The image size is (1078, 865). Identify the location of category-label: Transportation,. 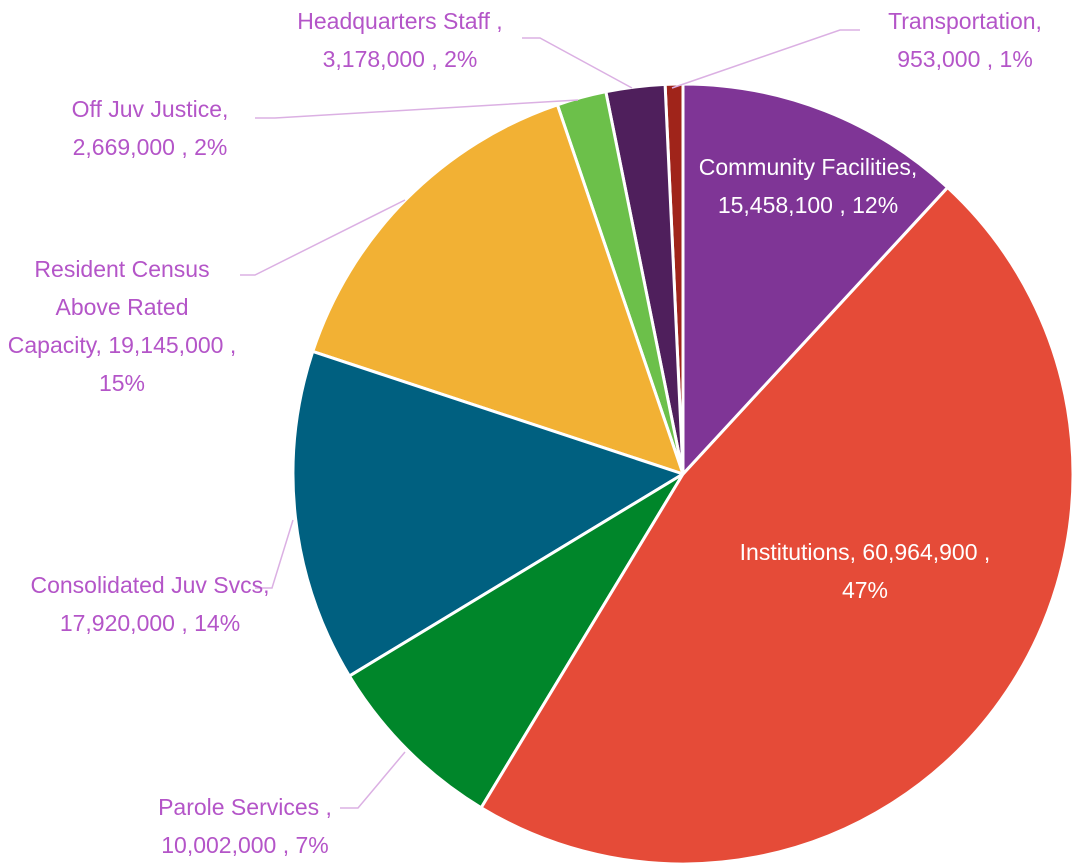
(965, 21).